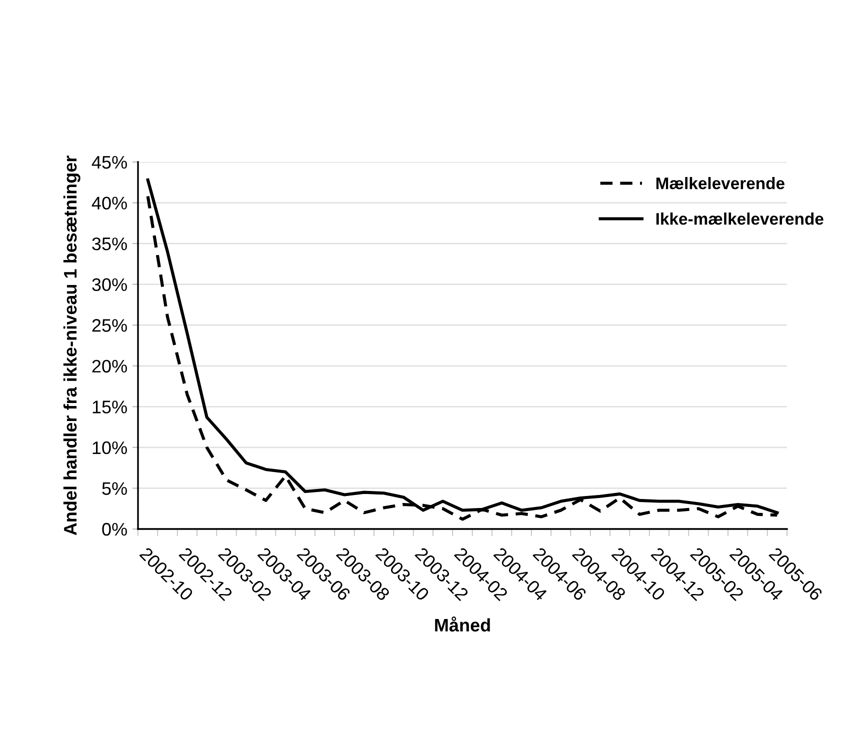 The image size is (845, 729). Describe the element at coordinates (71, 346) in the screenshot. I see `y-axis-title: Andel handler fra ikke-niveau 1 besætninger` at that location.